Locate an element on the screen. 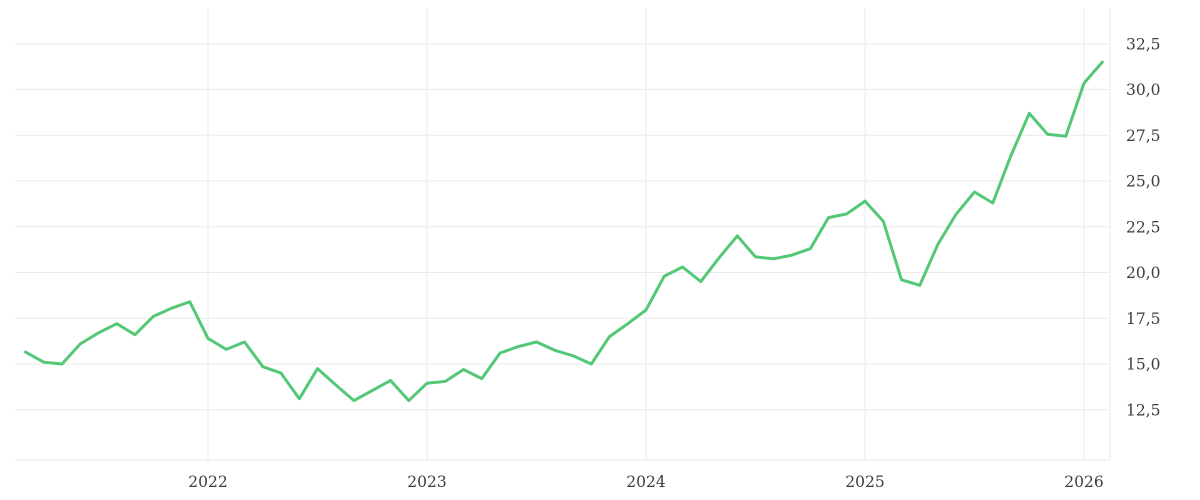  y-tick-label: 20,0 is located at coordinates (1143, 273).